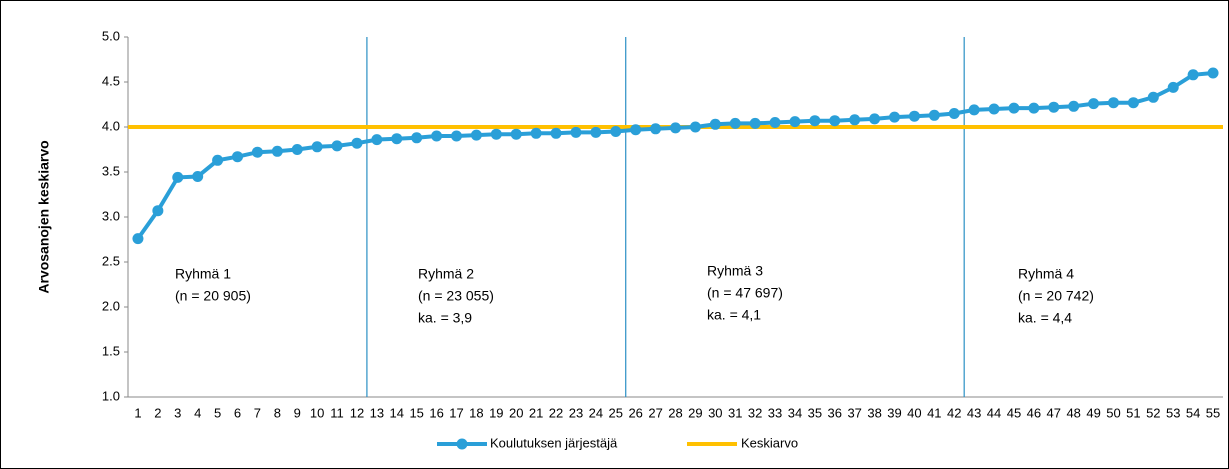 Image resolution: width=1229 pixels, height=469 pixels. What do you see at coordinates (1113, 412) in the screenshot?
I see `x-tick-label: 50` at bounding box center [1113, 412].